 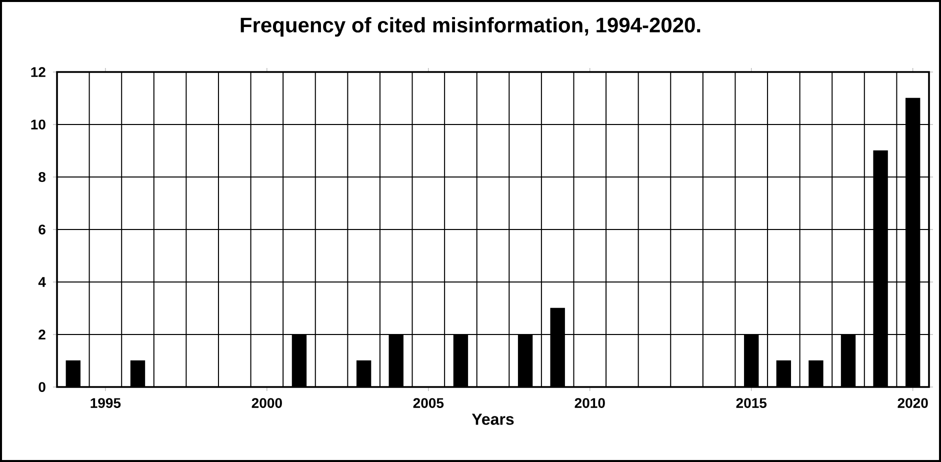 What do you see at coordinates (42, 282) in the screenshot?
I see `y-tick-label: 4` at bounding box center [42, 282].